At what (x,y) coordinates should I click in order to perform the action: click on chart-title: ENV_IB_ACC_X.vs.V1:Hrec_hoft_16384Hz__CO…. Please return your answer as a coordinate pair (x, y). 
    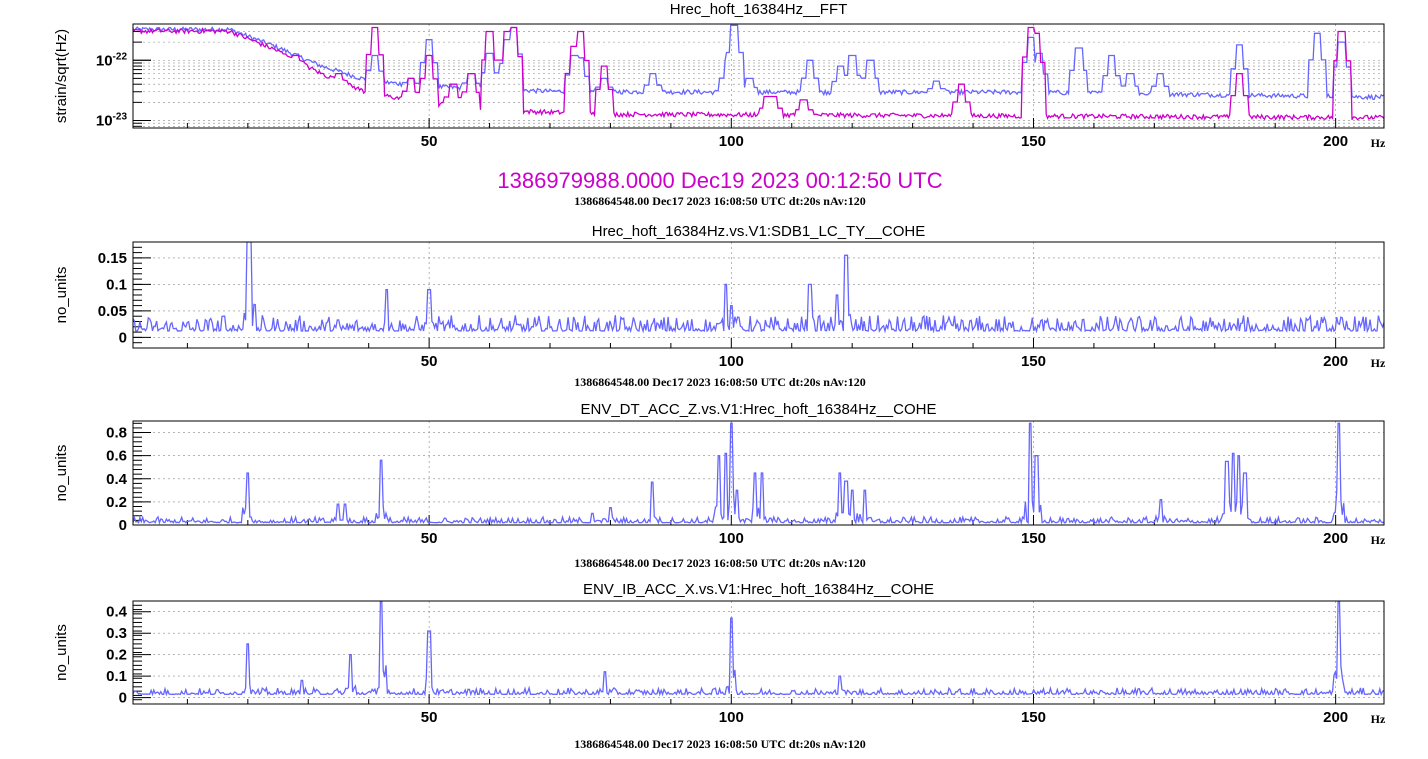
    Looking at the image, I should click on (758, 589).